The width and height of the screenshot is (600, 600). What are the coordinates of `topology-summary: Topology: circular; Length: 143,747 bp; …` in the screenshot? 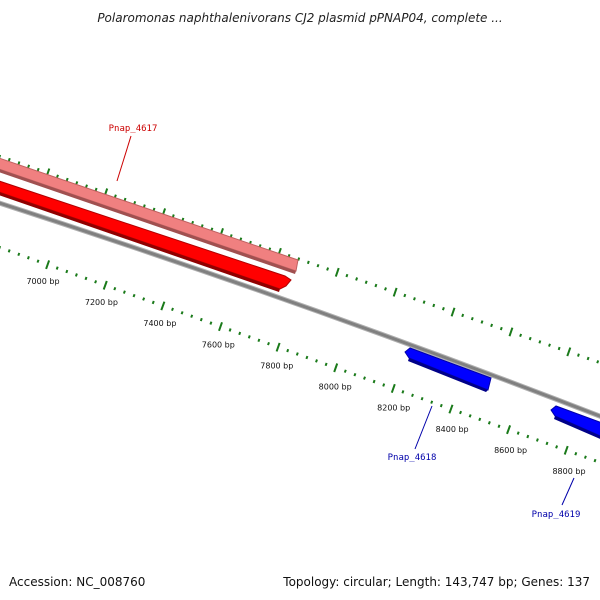 It's located at (436, 582).